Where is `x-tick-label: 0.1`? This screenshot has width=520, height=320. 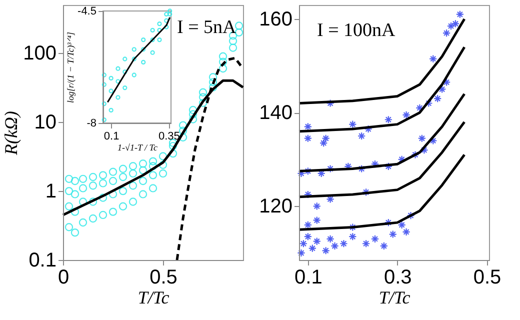 x-tick-label: 0.1 is located at coordinates (308, 277).